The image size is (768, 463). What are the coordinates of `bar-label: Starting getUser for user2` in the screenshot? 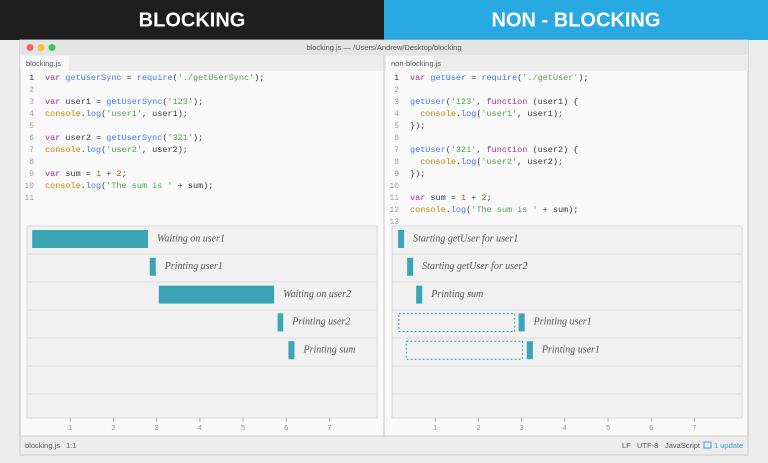 It's located at (474, 266).